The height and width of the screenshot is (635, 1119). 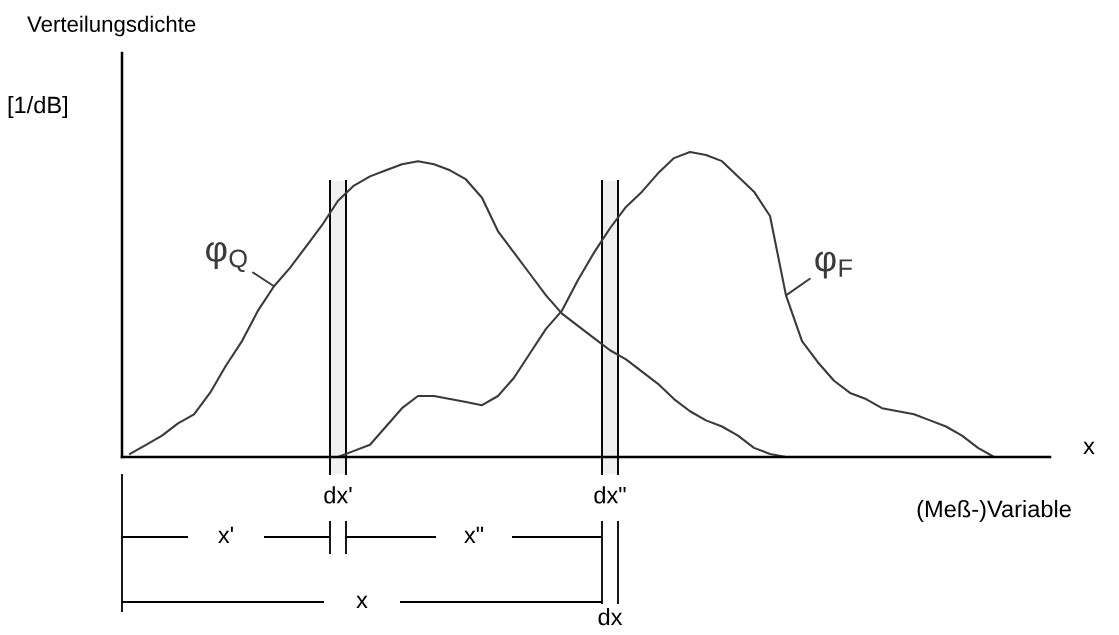 What do you see at coordinates (111, 26) in the screenshot?
I see `text: Verteilungsdichte` at bounding box center [111, 26].